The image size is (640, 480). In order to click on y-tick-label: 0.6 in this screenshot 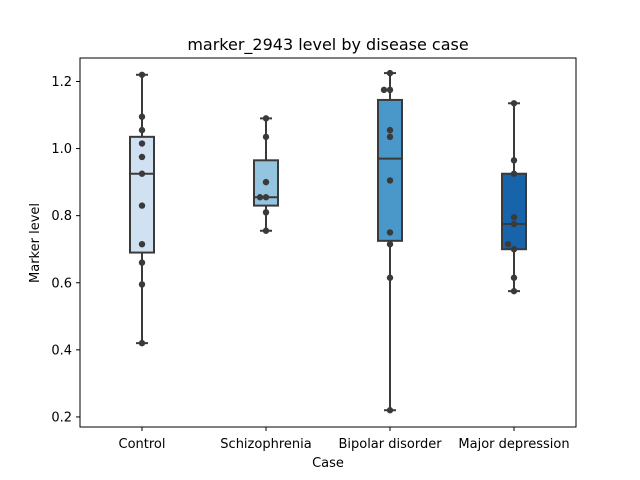, I will do `click(61, 283)`.